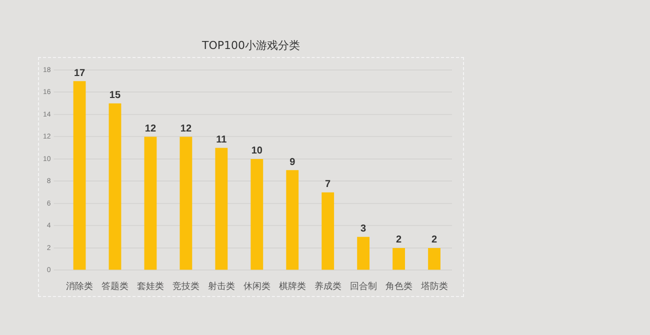  Describe the element at coordinates (363, 286) in the screenshot. I see `x-tick-label: 回合制` at that location.